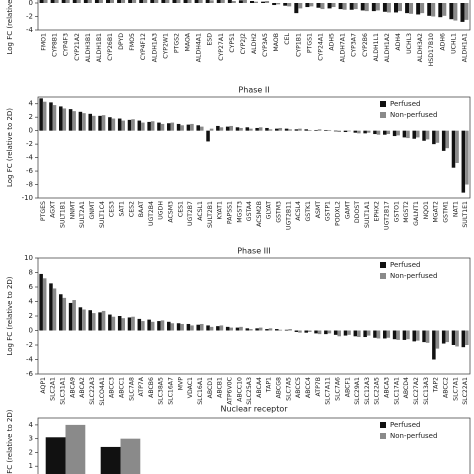 This screenshot has height=474, width=474. I want to click on x-tick-label: SULT1C4, so click(102, 214).